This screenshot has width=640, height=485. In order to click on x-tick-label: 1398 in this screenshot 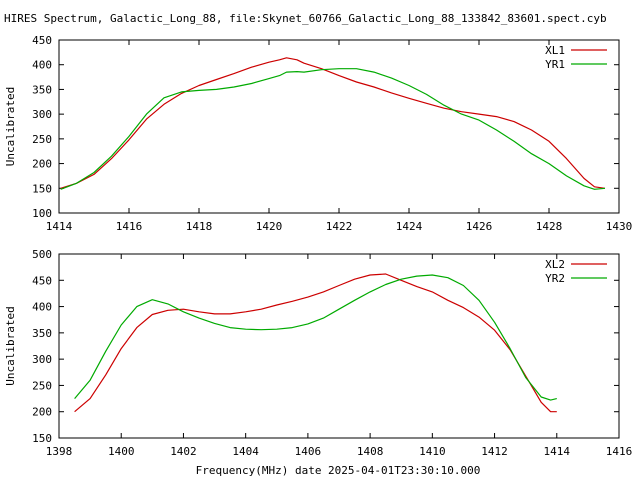, I will do `click(59, 451)`.